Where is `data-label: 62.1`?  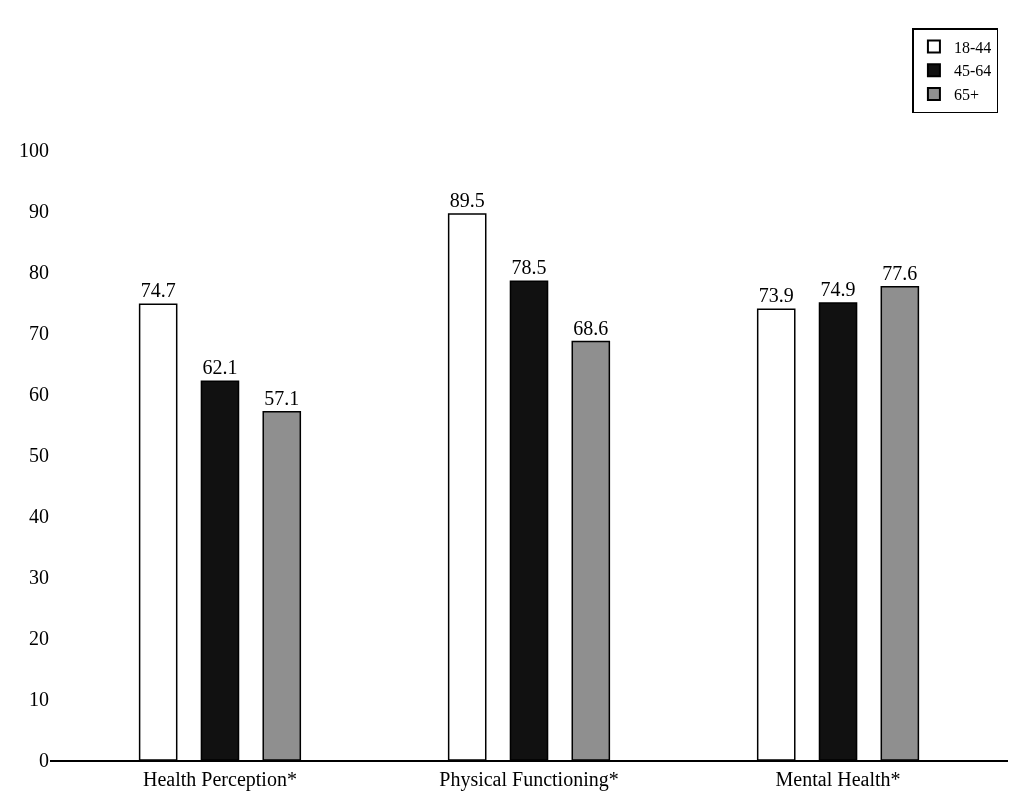
data-label: 62.1 is located at coordinates (220, 367).